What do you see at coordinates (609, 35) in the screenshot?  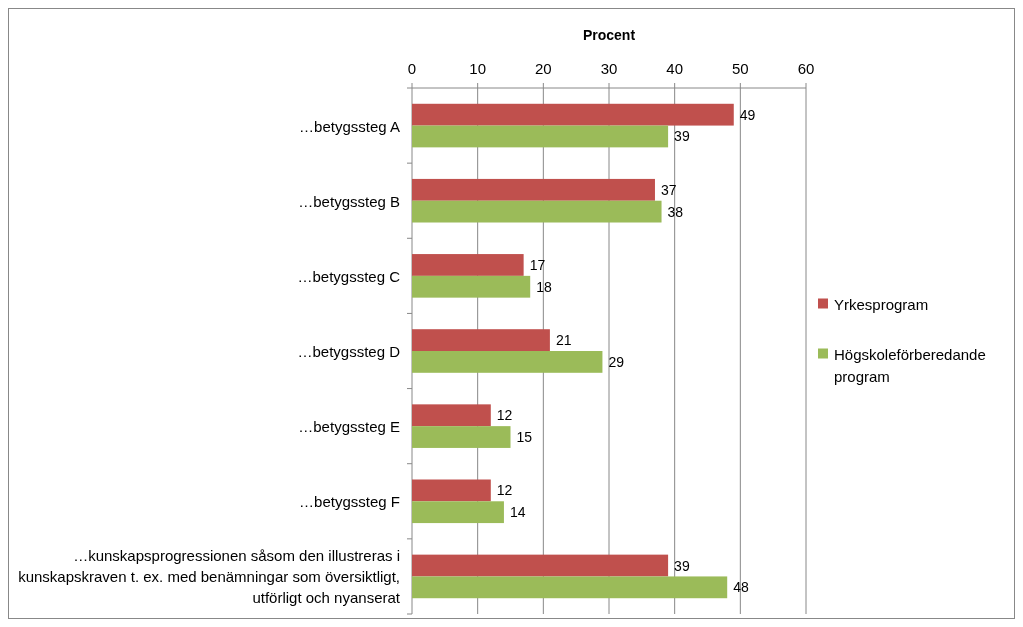 I see `x-axis-title: Procent` at bounding box center [609, 35].